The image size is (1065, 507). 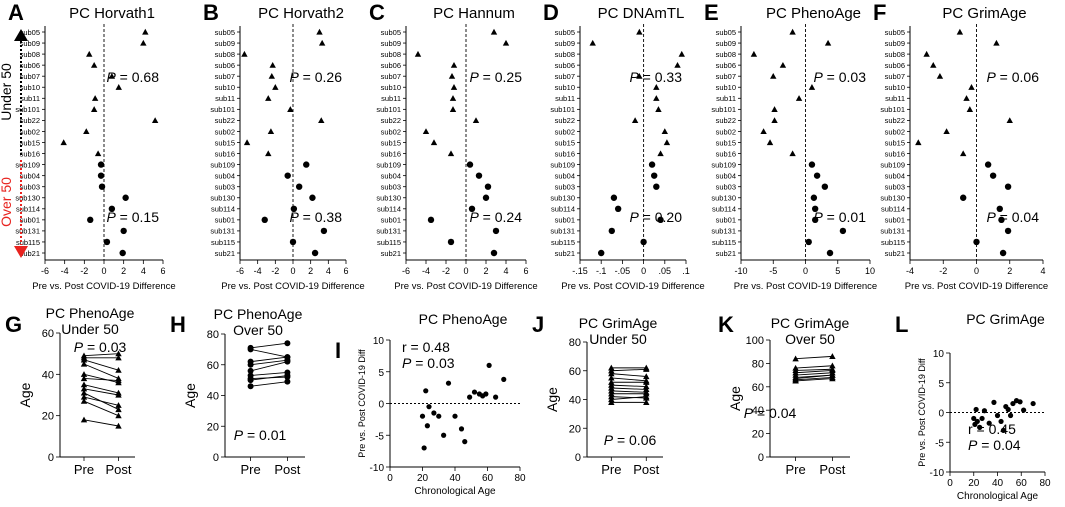 I want to click on x-tick-label: 4, so click(x=505, y=271).